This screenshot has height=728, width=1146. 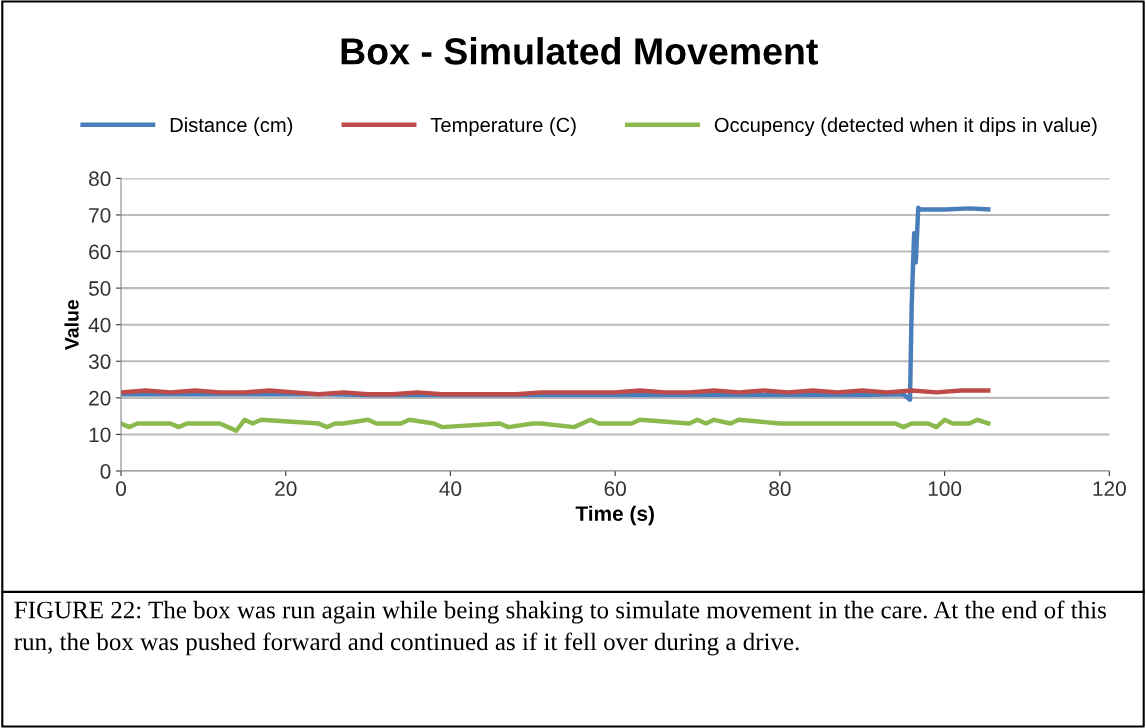 I want to click on y-tick-label: 60, so click(x=100, y=252).